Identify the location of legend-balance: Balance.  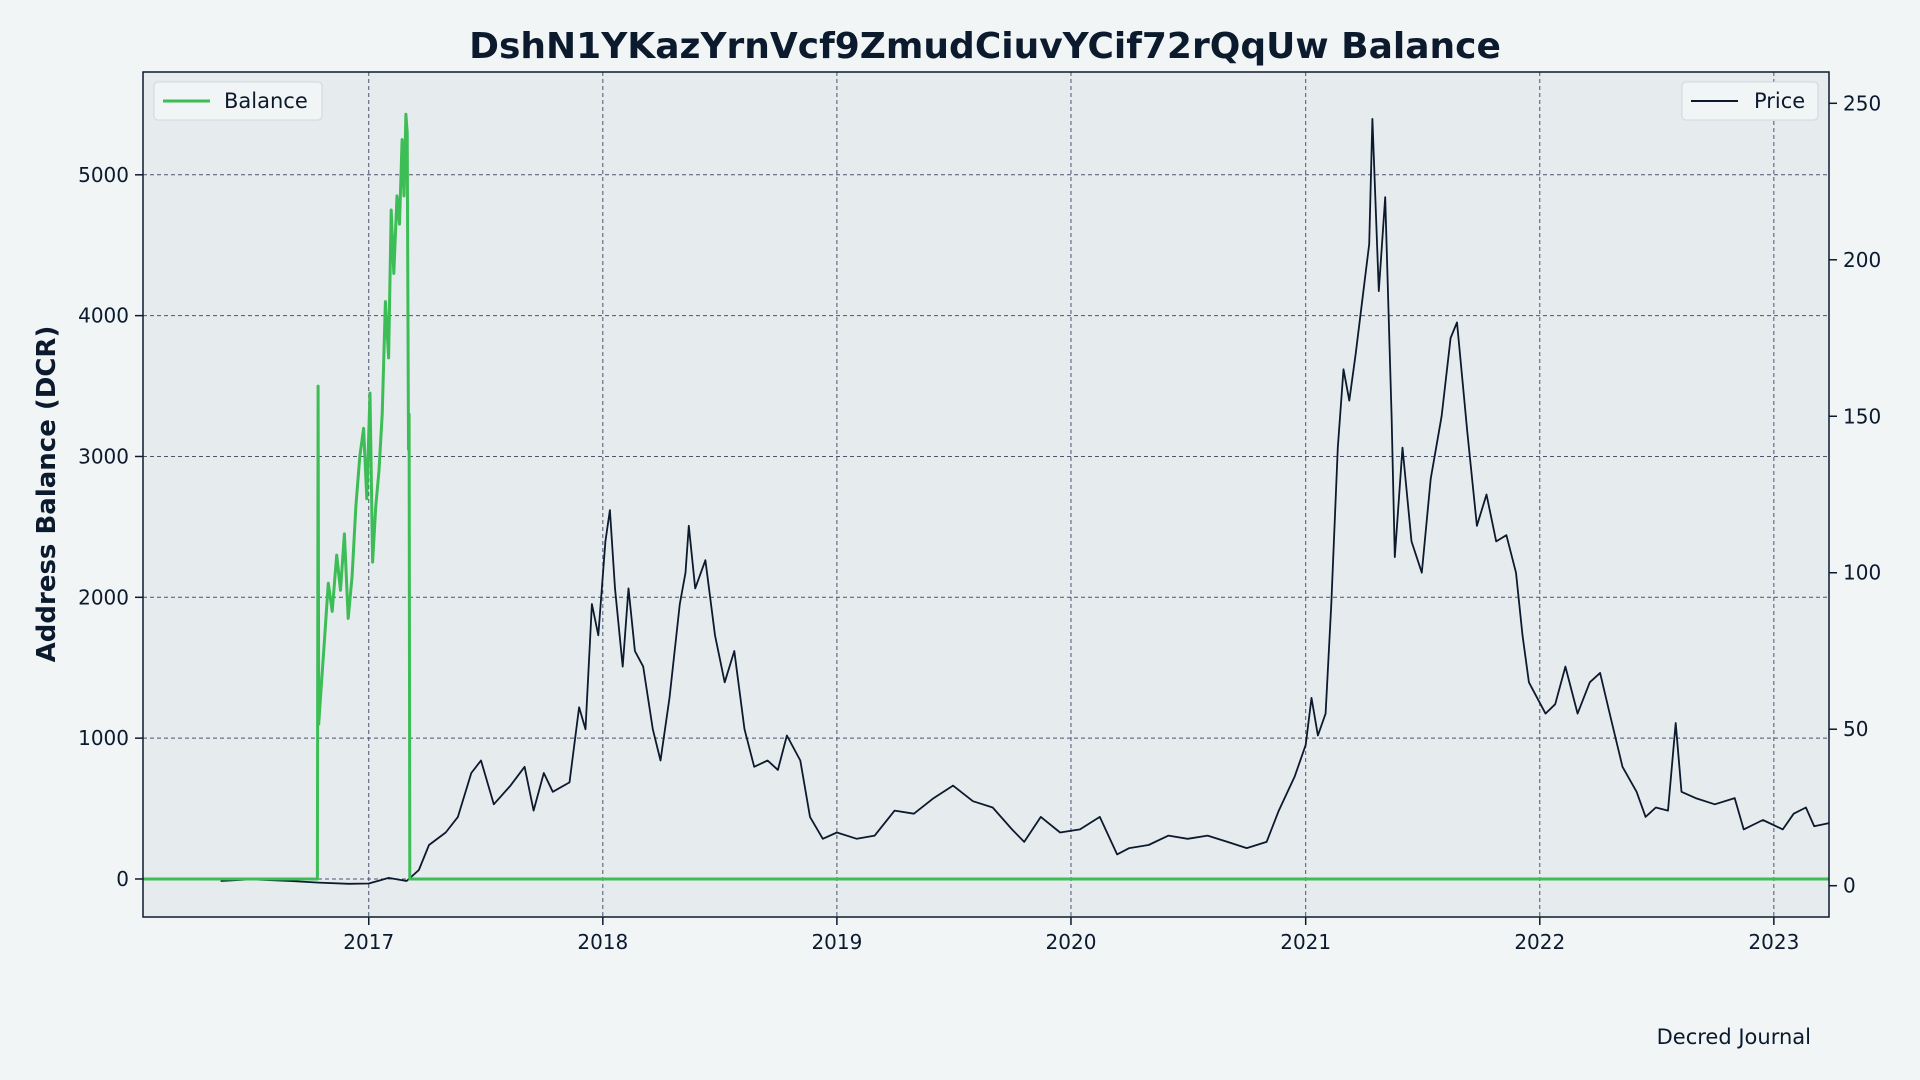
(238, 101).